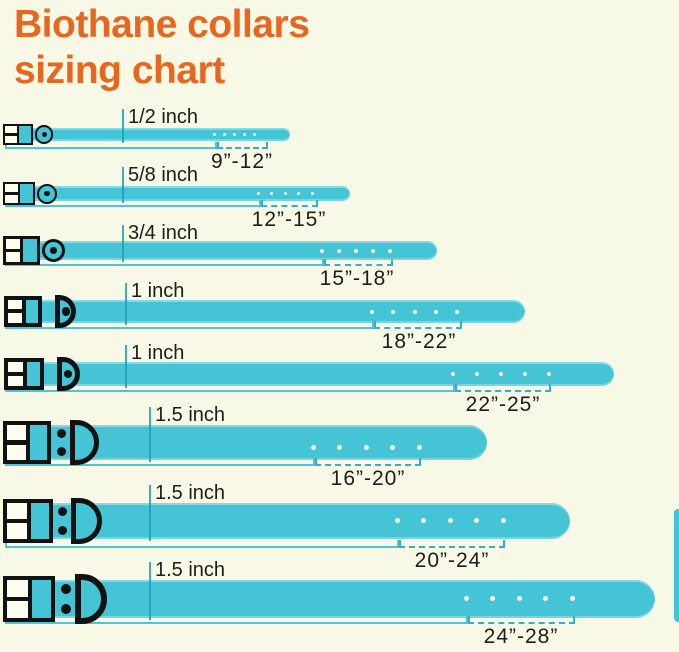  I want to click on size-range-label: 12”-15”, so click(289, 219).